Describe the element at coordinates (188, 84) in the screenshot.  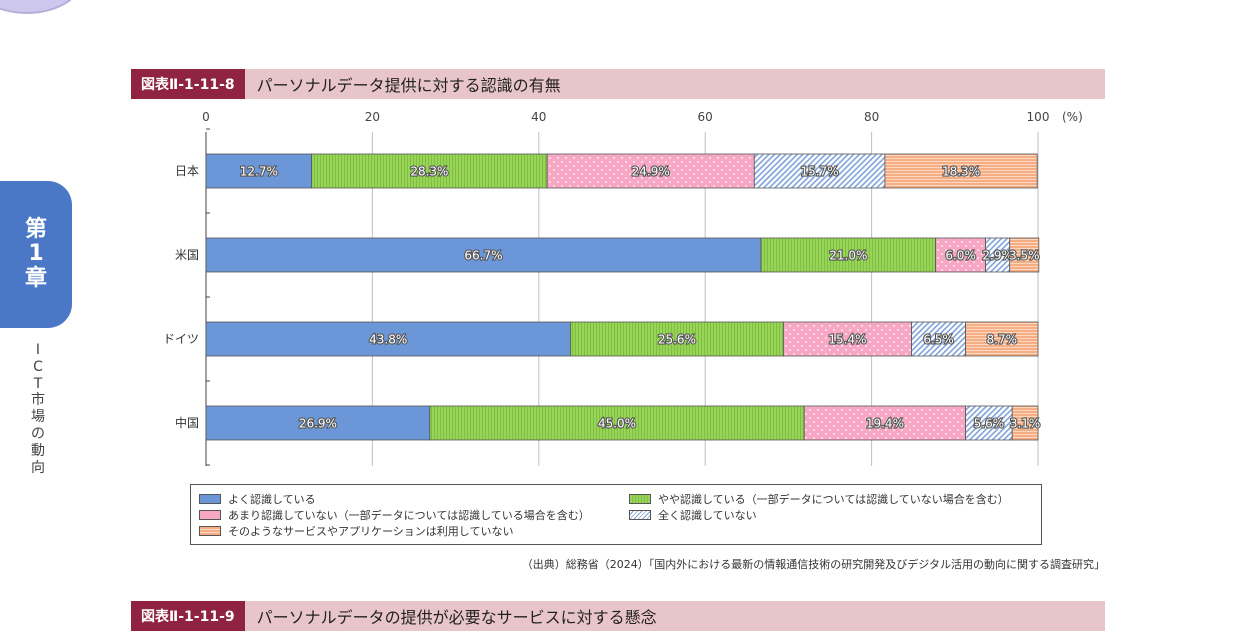
I see `figure-number: 図表Ⅱ-1-11-8` at that location.